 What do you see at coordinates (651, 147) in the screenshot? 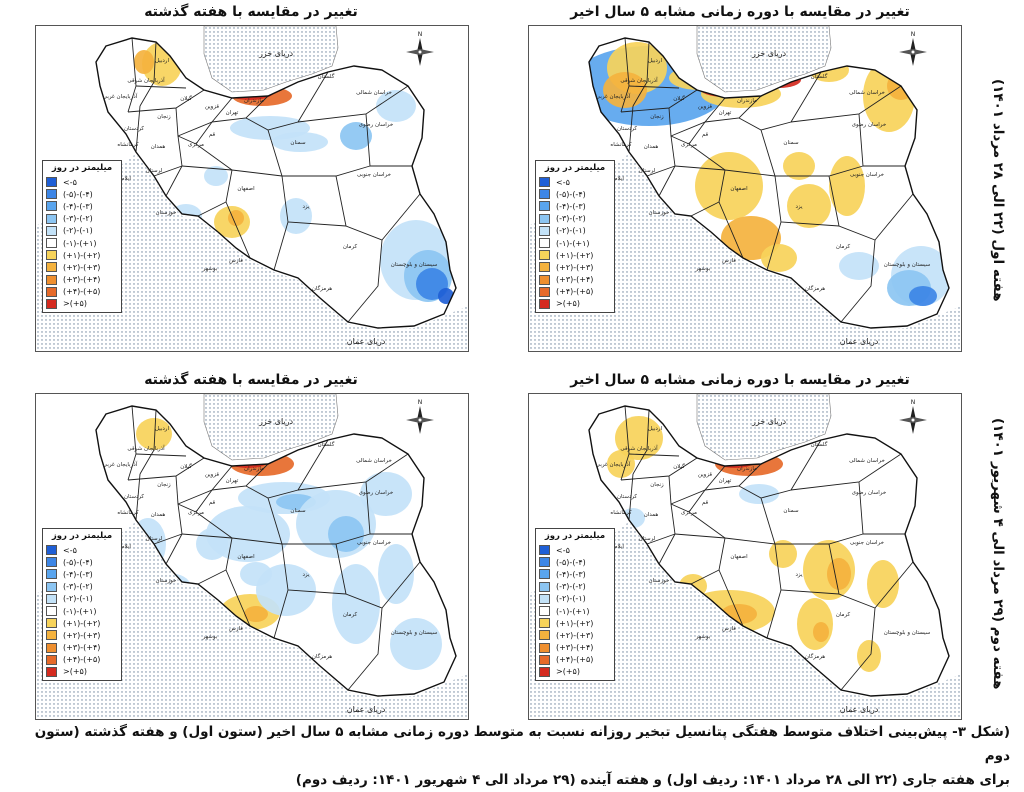
I see `province-label-hamedan: همدان` at bounding box center [651, 147].